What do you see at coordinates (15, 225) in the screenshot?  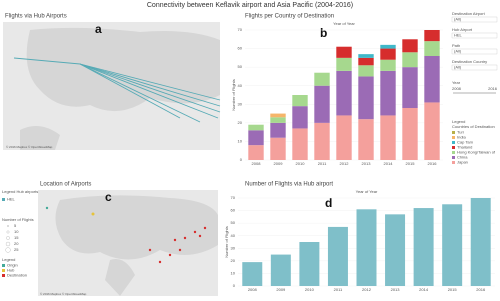 I see `legend-item: 5` at bounding box center [15, 225].